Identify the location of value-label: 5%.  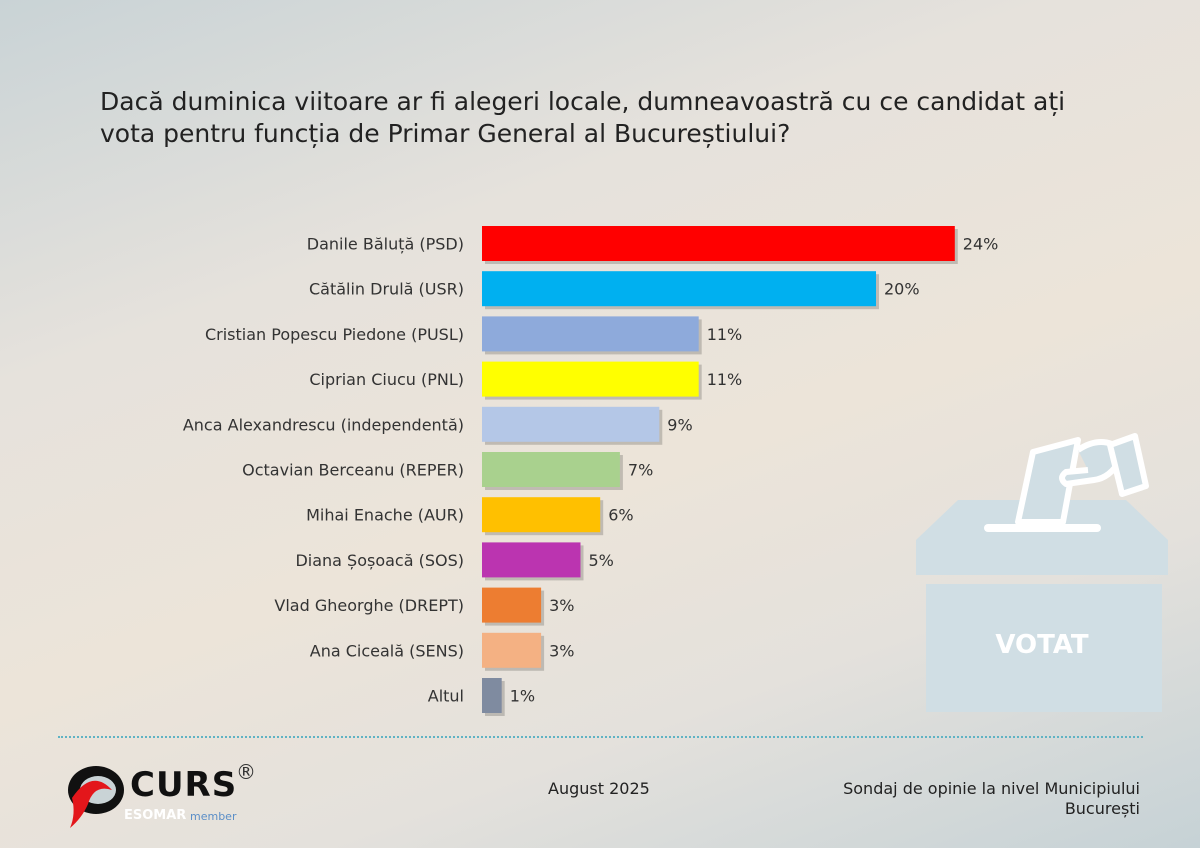
(601, 560).